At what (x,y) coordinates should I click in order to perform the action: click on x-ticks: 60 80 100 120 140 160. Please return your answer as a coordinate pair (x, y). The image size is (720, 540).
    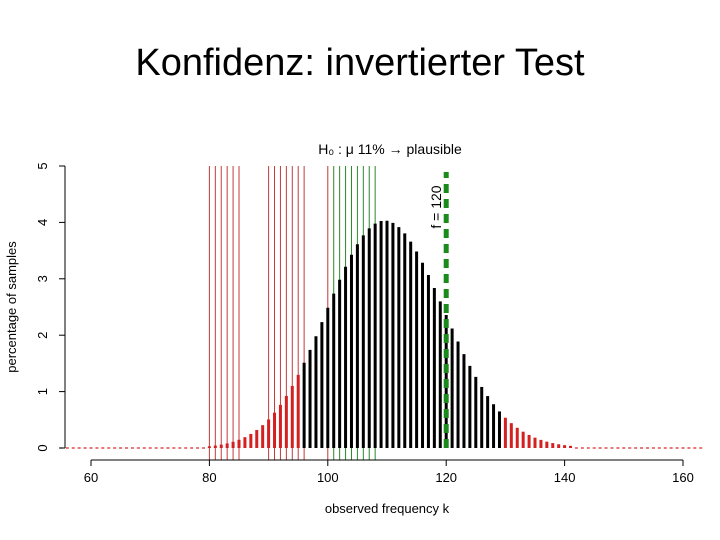
    Looking at the image, I should click on (389, 472).